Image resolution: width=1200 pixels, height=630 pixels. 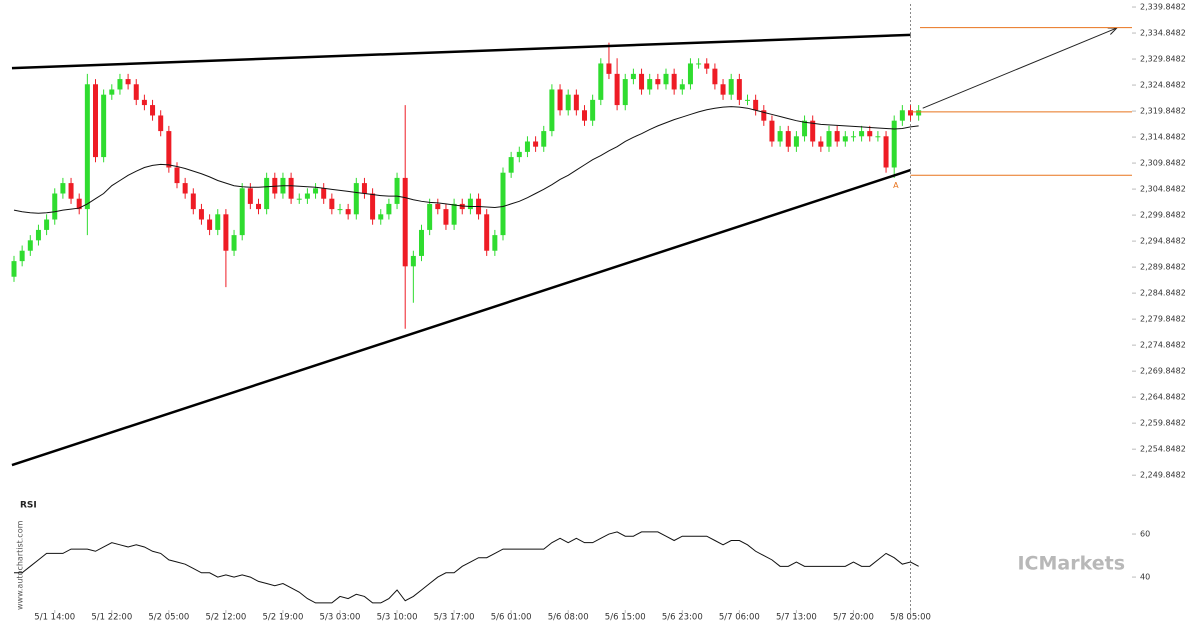 What do you see at coordinates (283, 618) in the screenshot?
I see `x-tick-label: 5/2 19:00` at bounding box center [283, 618].